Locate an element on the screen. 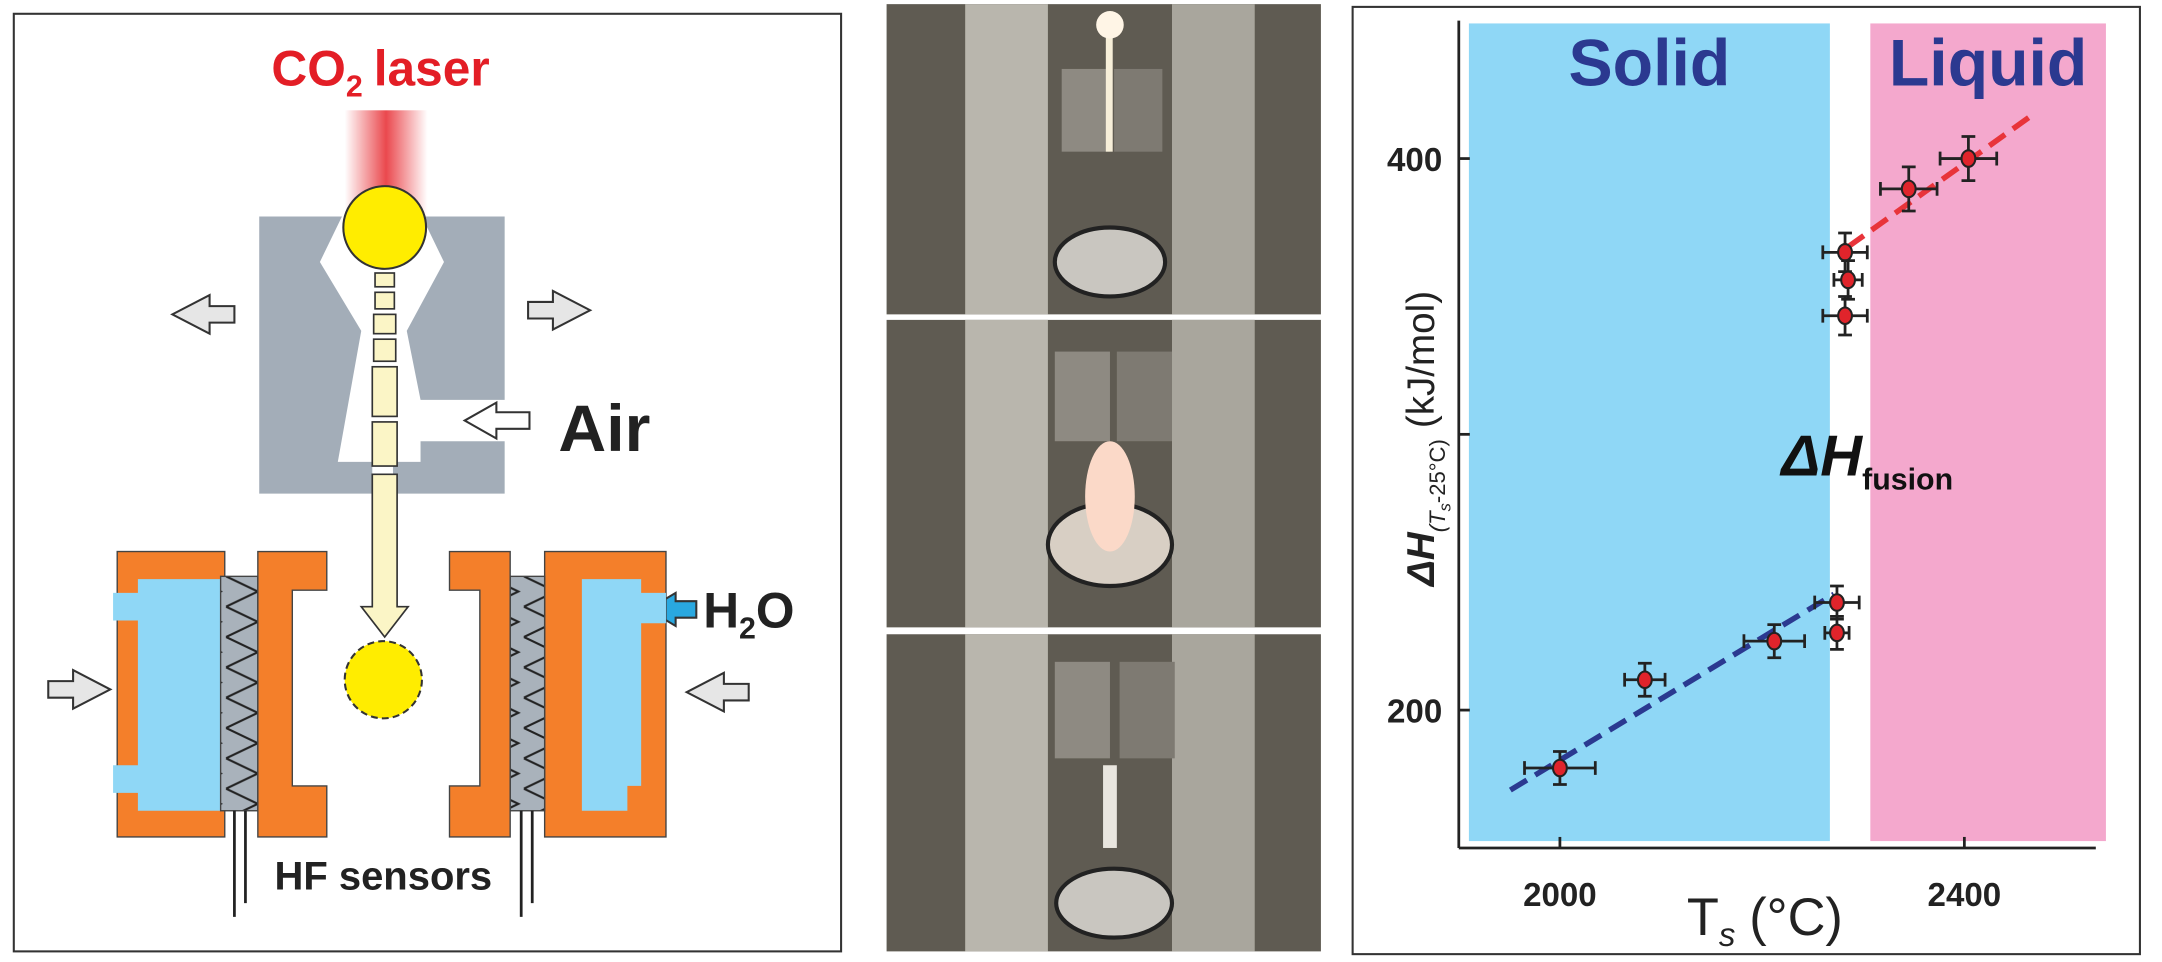  region-label: Liquid is located at coordinates (1988, 63).